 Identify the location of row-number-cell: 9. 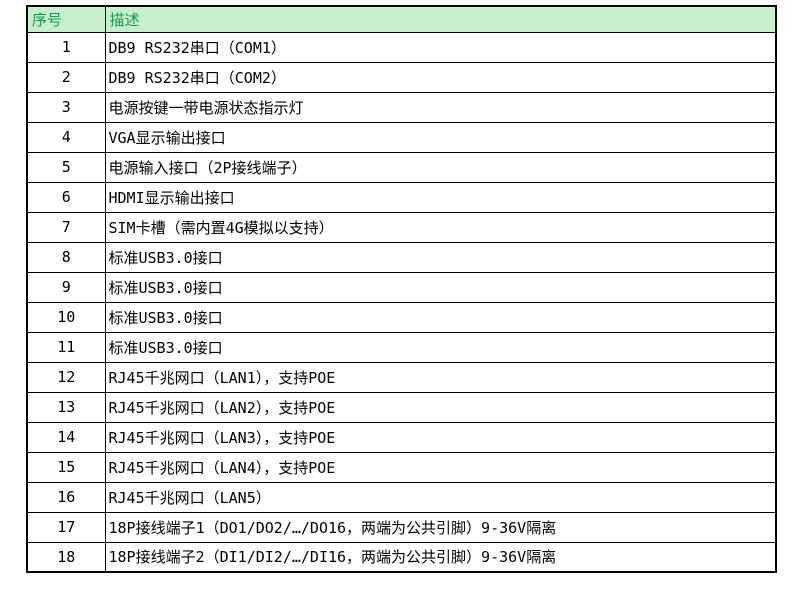
(66, 287).